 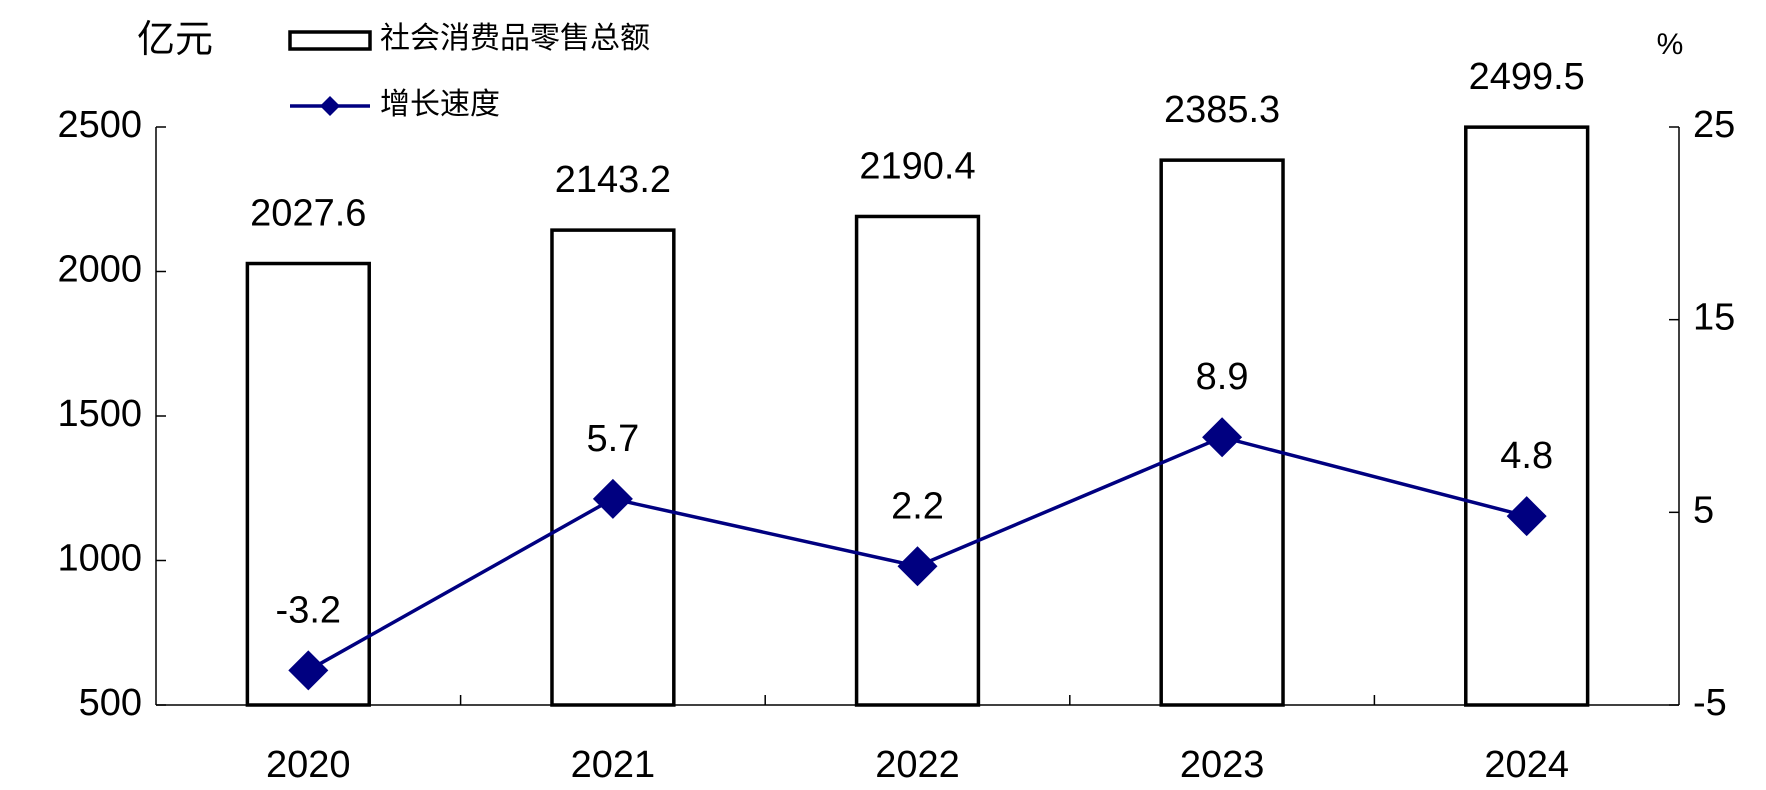 I want to click on bar-value-label: 2190.4, so click(x=917, y=167).